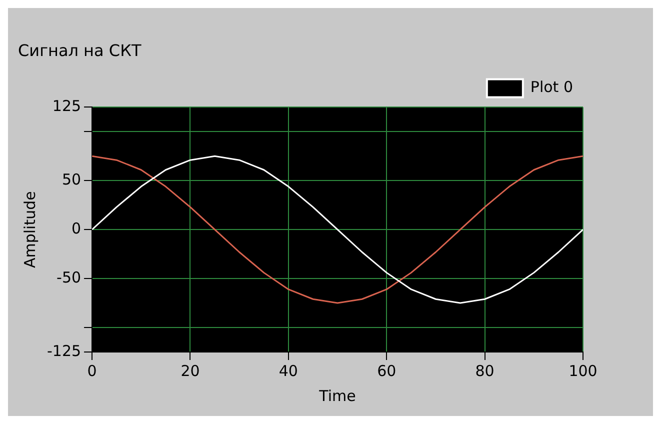  I want to click on y-tick-label: -125, so click(64, 351).